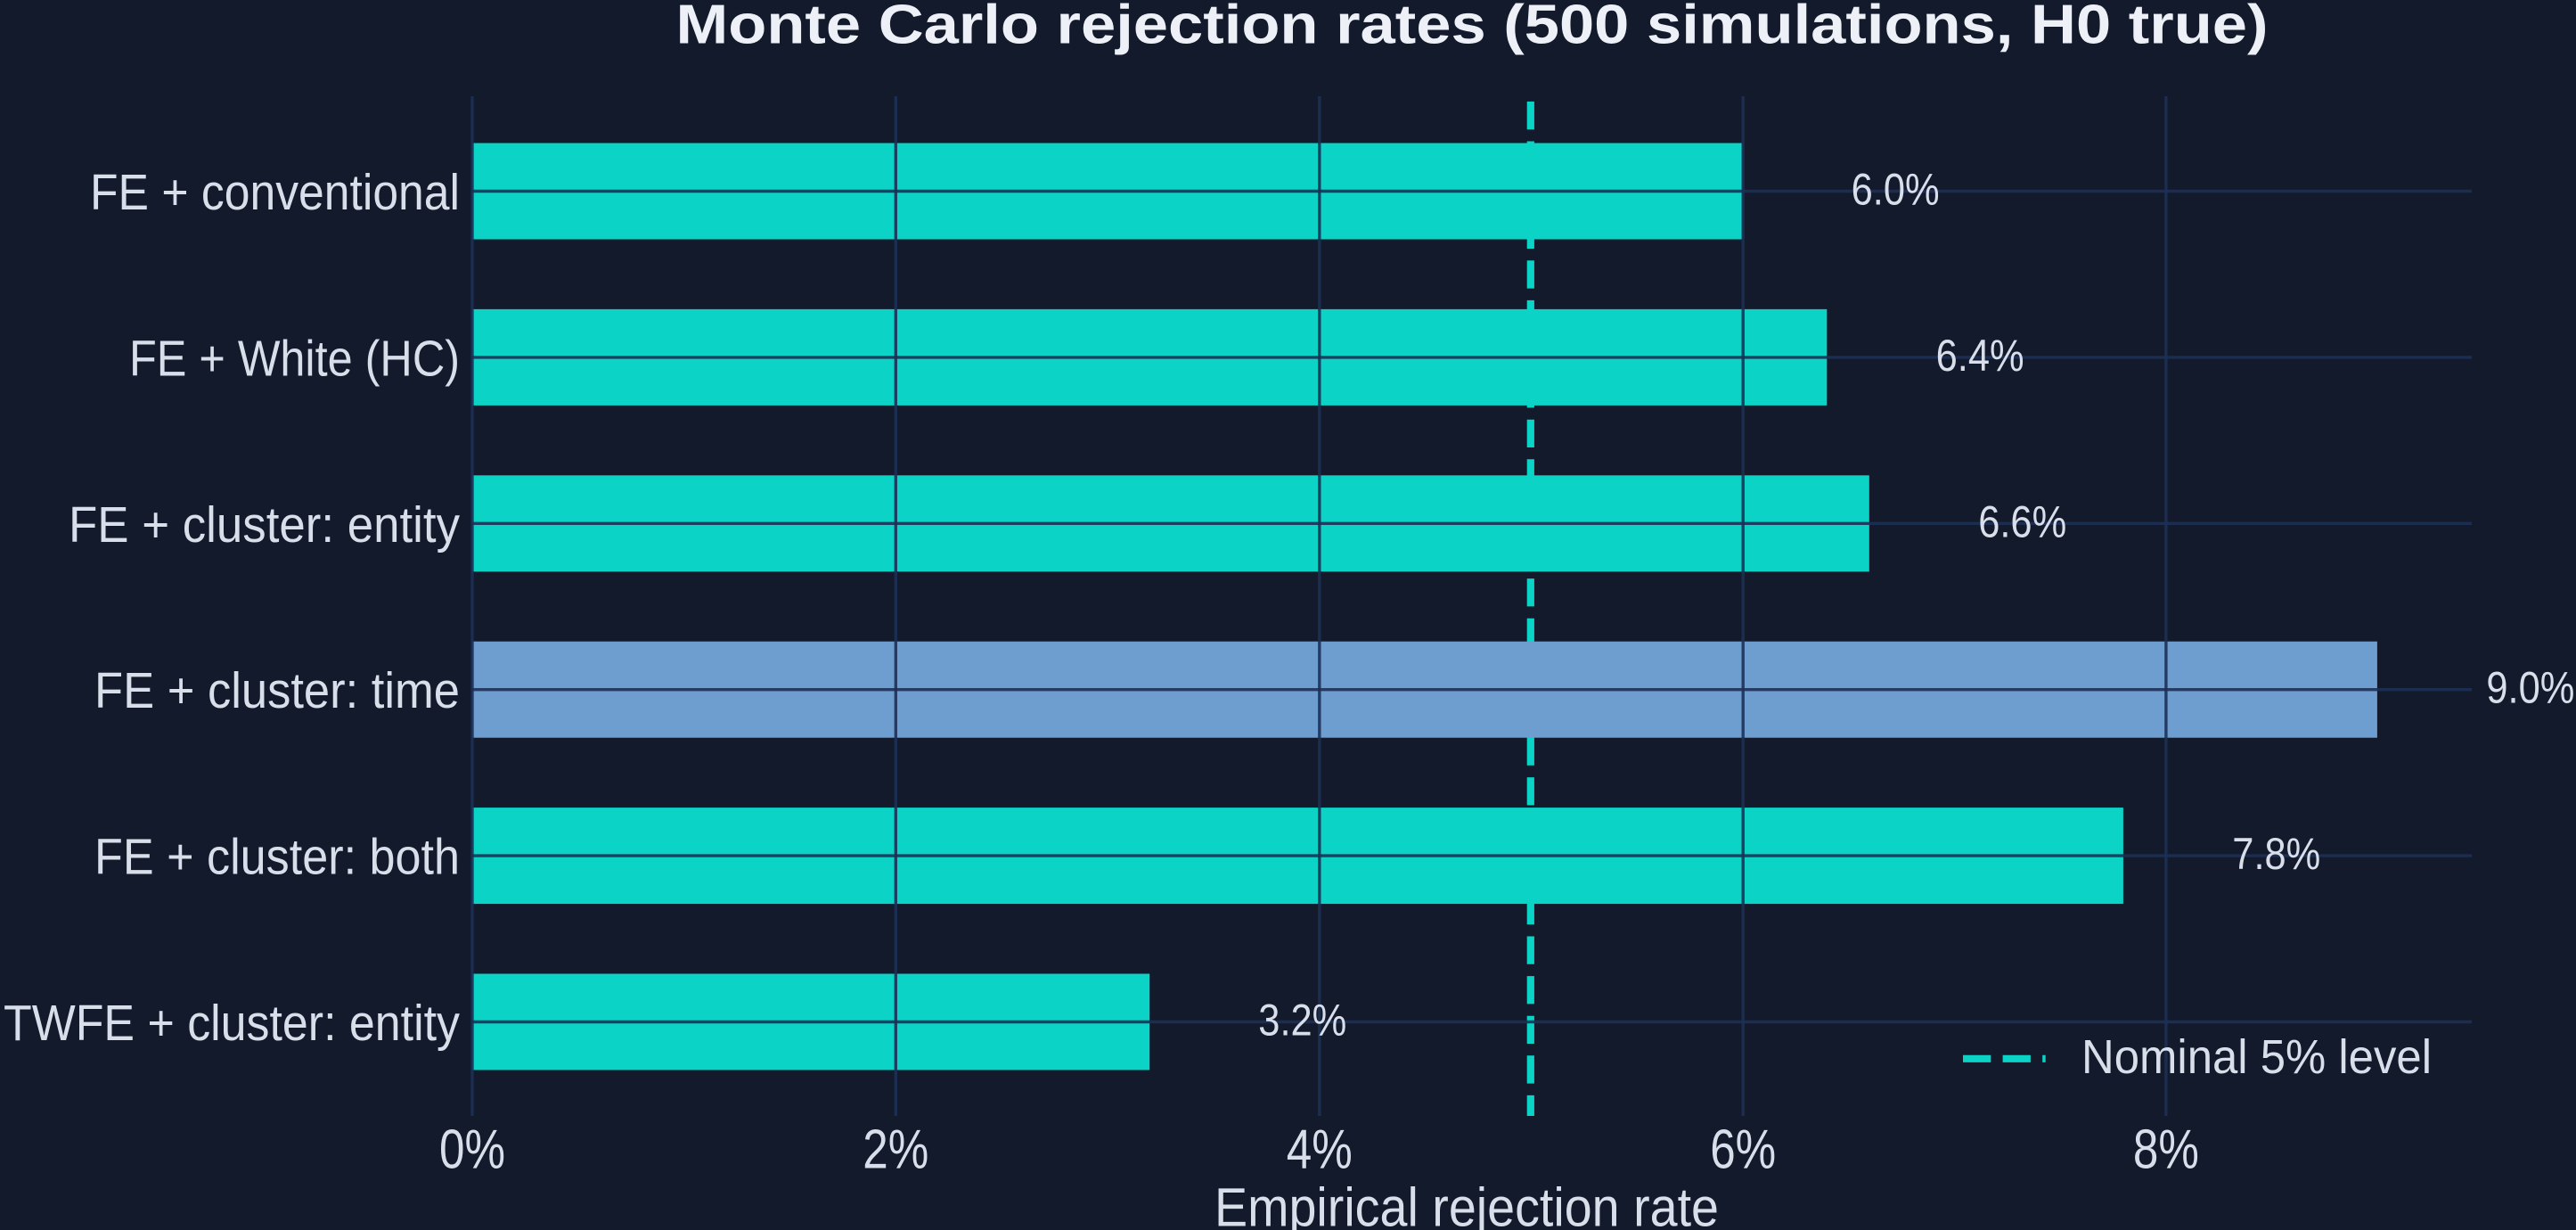 This screenshot has width=2576, height=1230. What do you see at coordinates (1466, 1204) in the screenshot?
I see `svg-text: Empirical rejection rate` at bounding box center [1466, 1204].